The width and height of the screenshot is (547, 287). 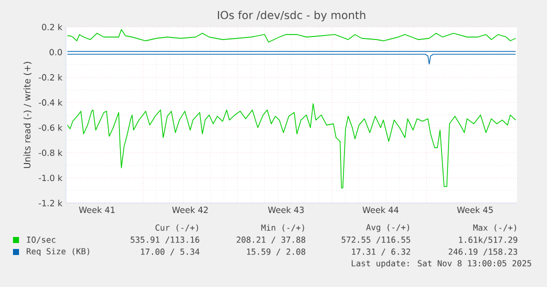 What do you see at coordinates (50, 203) in the screenshot?
I see `y-tick-label: -1.2 k` at bounding box center [50, 203].